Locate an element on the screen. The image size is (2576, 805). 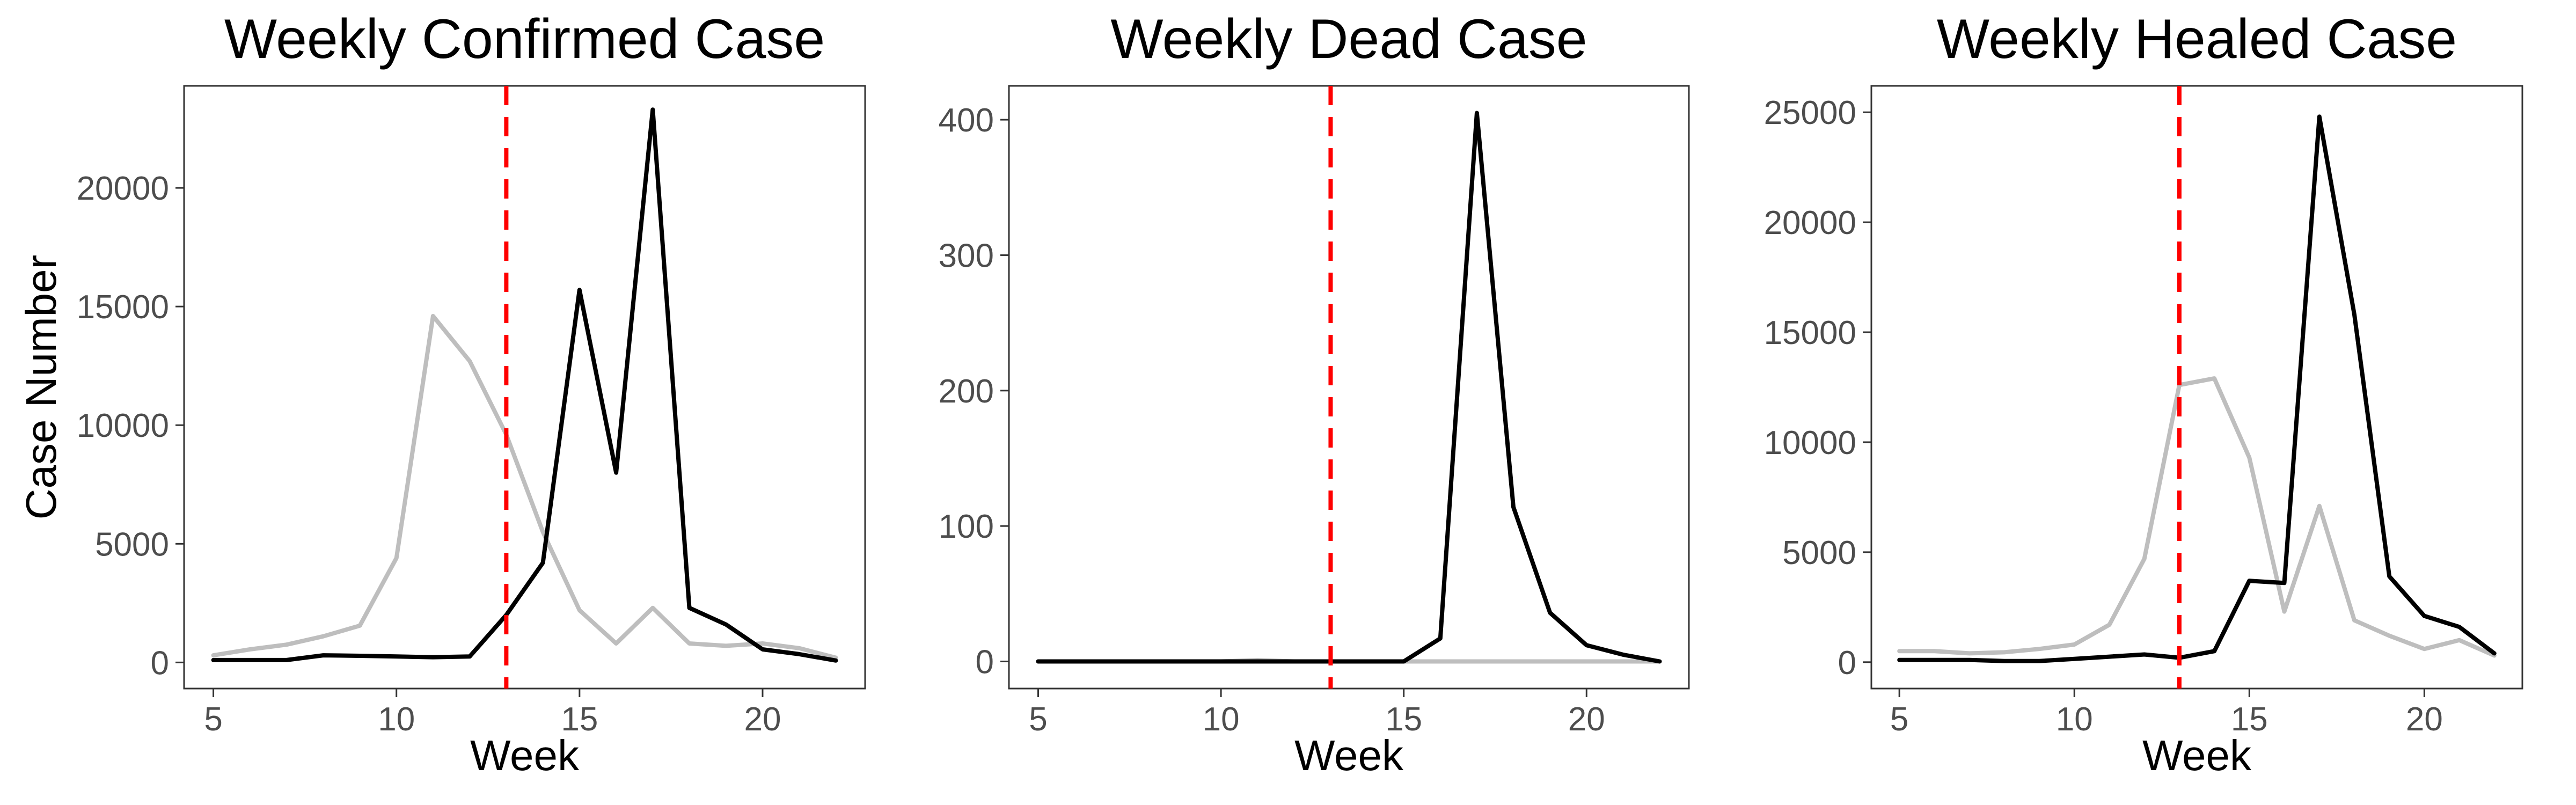
y-tick-label: 25000 is located at coordinates (1810, 112).